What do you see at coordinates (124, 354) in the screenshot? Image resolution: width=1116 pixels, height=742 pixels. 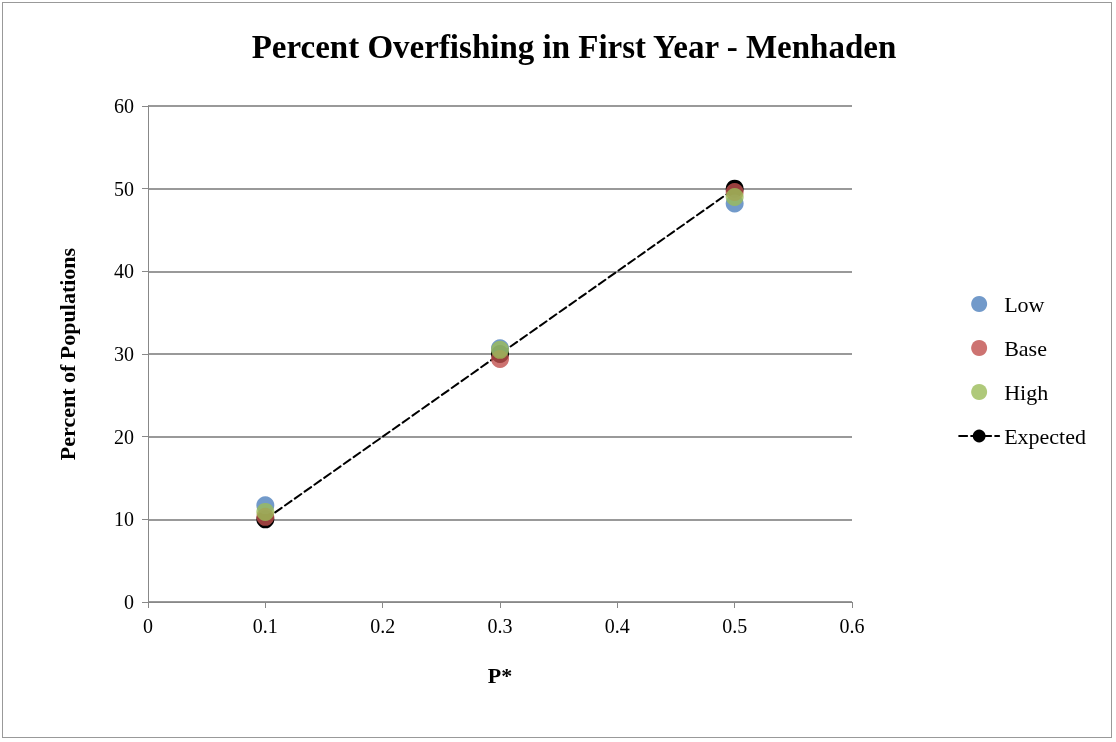 I see `y-tick-label: 30` at bounding box center [124, 354].